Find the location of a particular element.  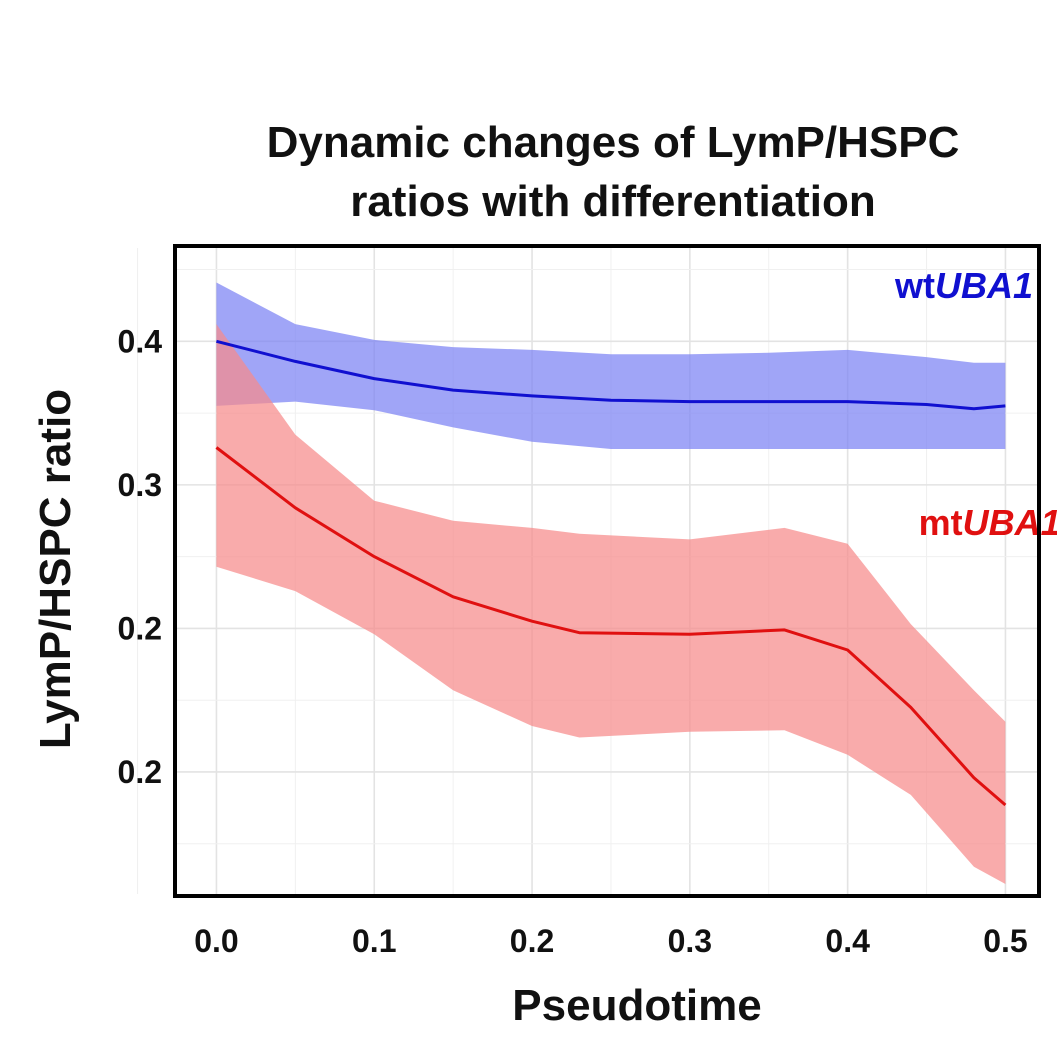

x-tick-label: 0.0 is located at coordinates (216, 941).